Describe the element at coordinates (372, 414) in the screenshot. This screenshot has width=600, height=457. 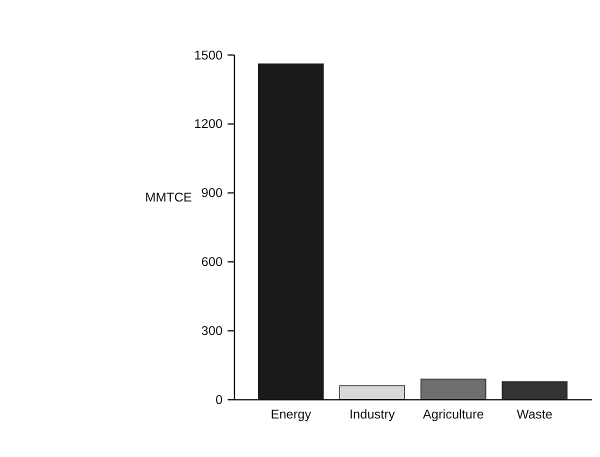
I see `x-tick-label: Industry` at that location.